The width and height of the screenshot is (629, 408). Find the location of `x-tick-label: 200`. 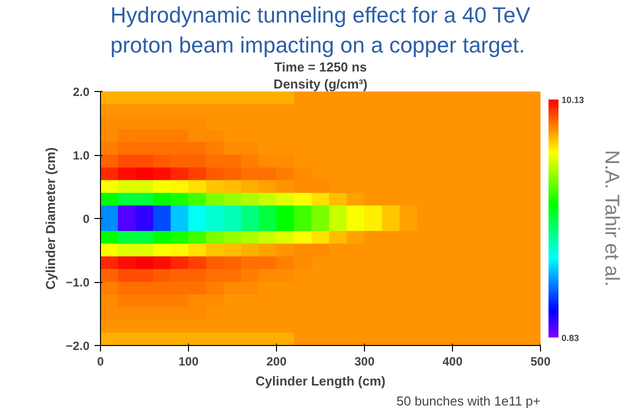

x-tick-label: 200 is located at coordinates (276, 361).